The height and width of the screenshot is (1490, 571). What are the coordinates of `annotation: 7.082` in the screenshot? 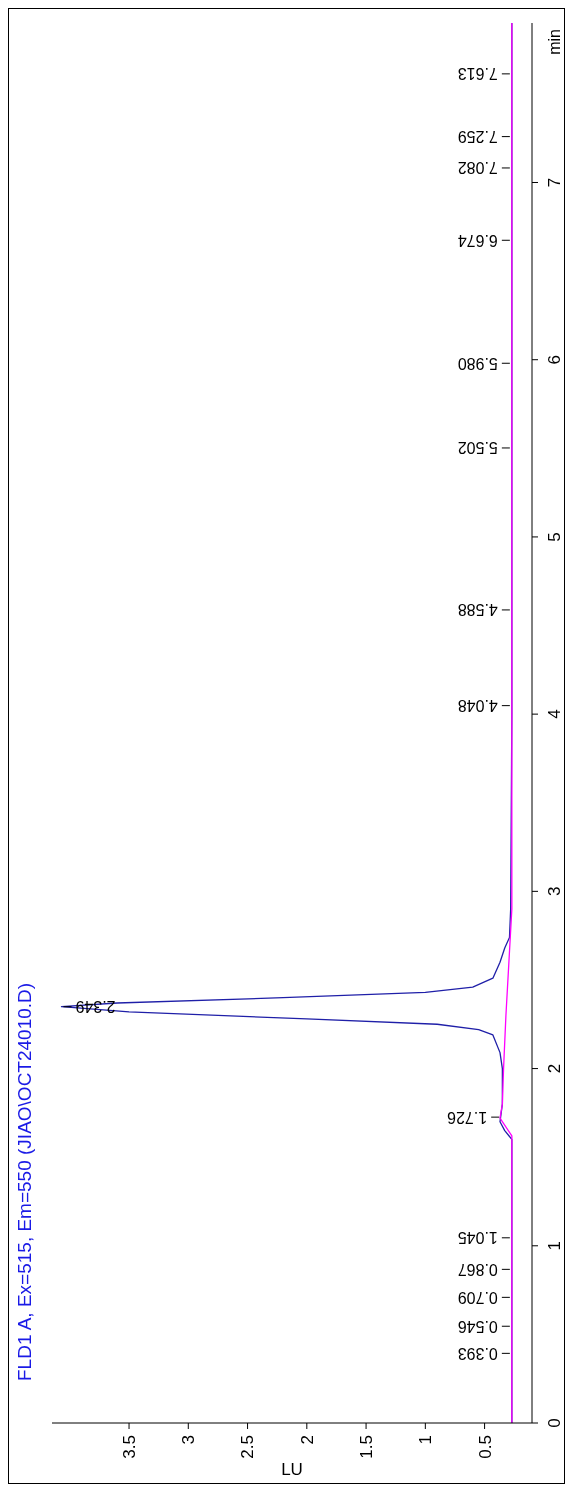 It's located at (477, 168).